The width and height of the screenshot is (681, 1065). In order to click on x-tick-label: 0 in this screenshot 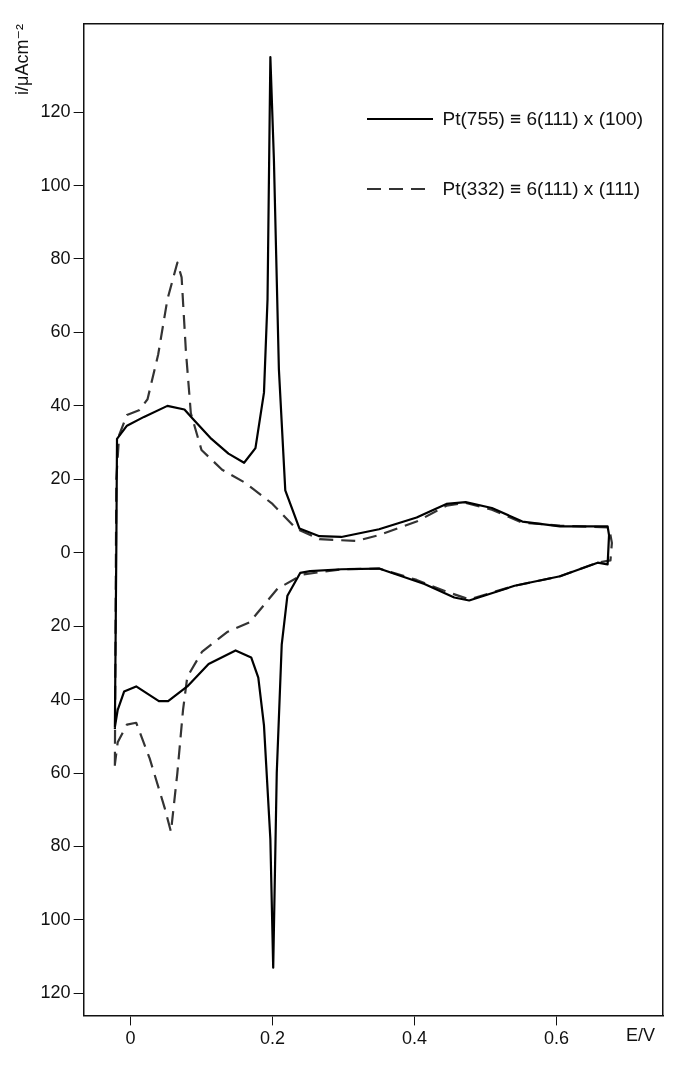, I will do `click(130, 1038)`.